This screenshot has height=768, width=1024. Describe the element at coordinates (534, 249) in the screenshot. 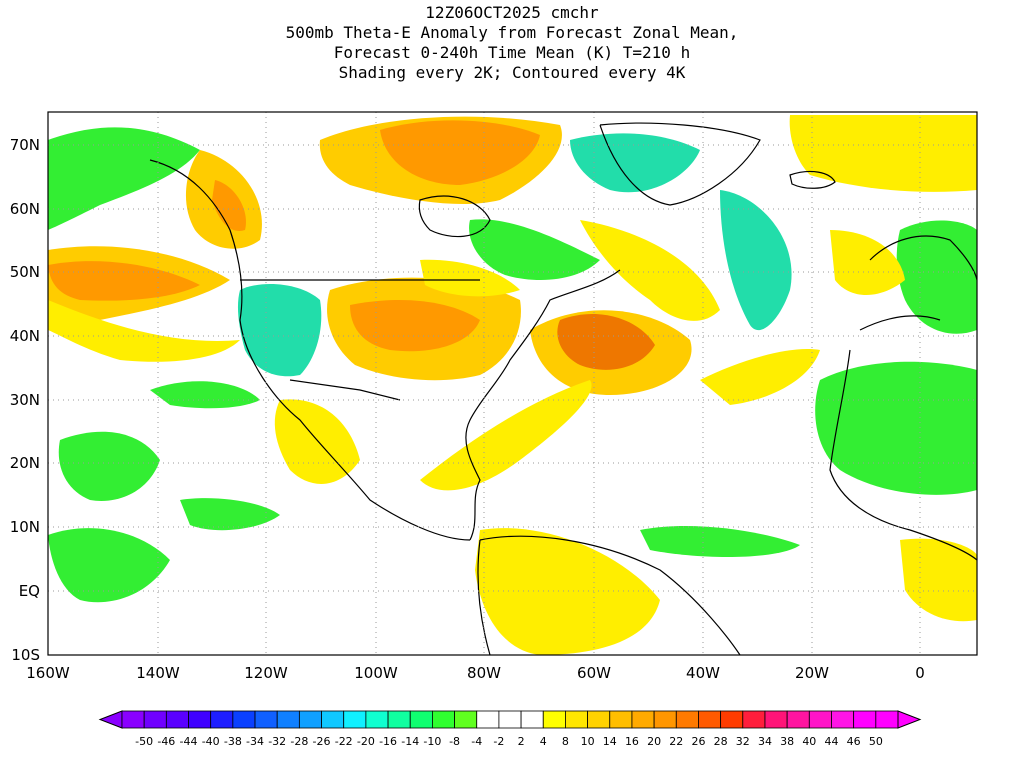

I see `shade-green-canada` at that location.